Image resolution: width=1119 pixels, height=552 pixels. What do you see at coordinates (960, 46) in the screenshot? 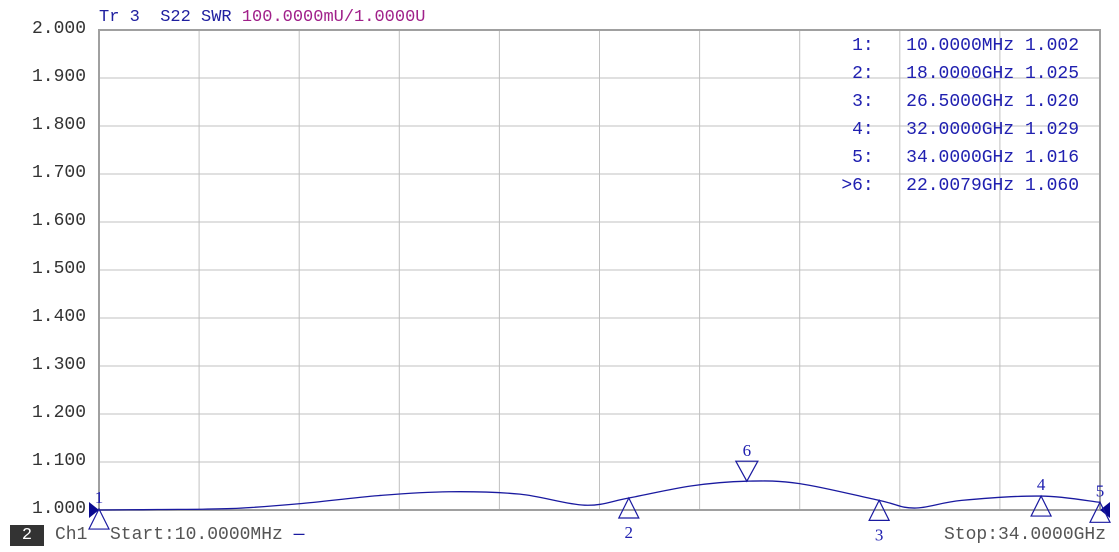
I see `marker-frequency: 10.0000MHz` at bounding box center [960, 46].